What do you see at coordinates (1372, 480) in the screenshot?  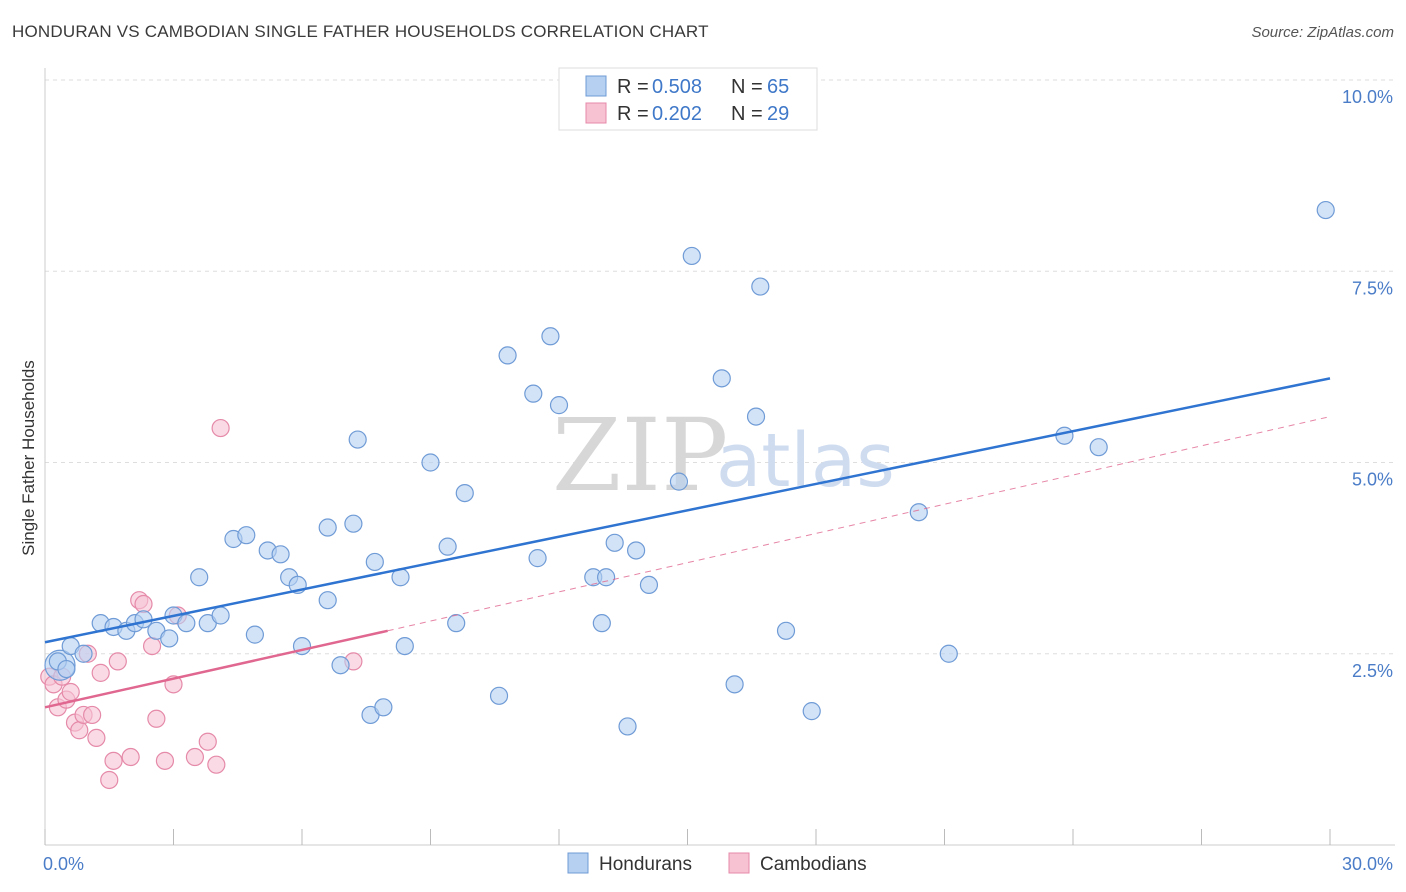 I see `y-tick-label-1: 5.0%` at bounding box center [1372, 480].